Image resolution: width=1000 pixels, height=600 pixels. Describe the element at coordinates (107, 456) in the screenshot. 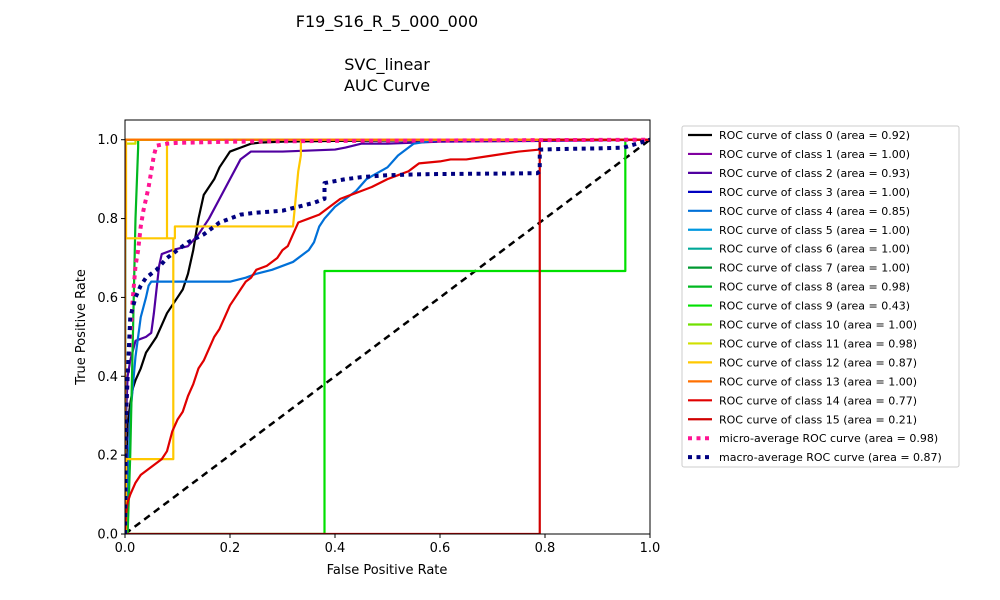

I see `y-tick-label: 0.2` at that location.